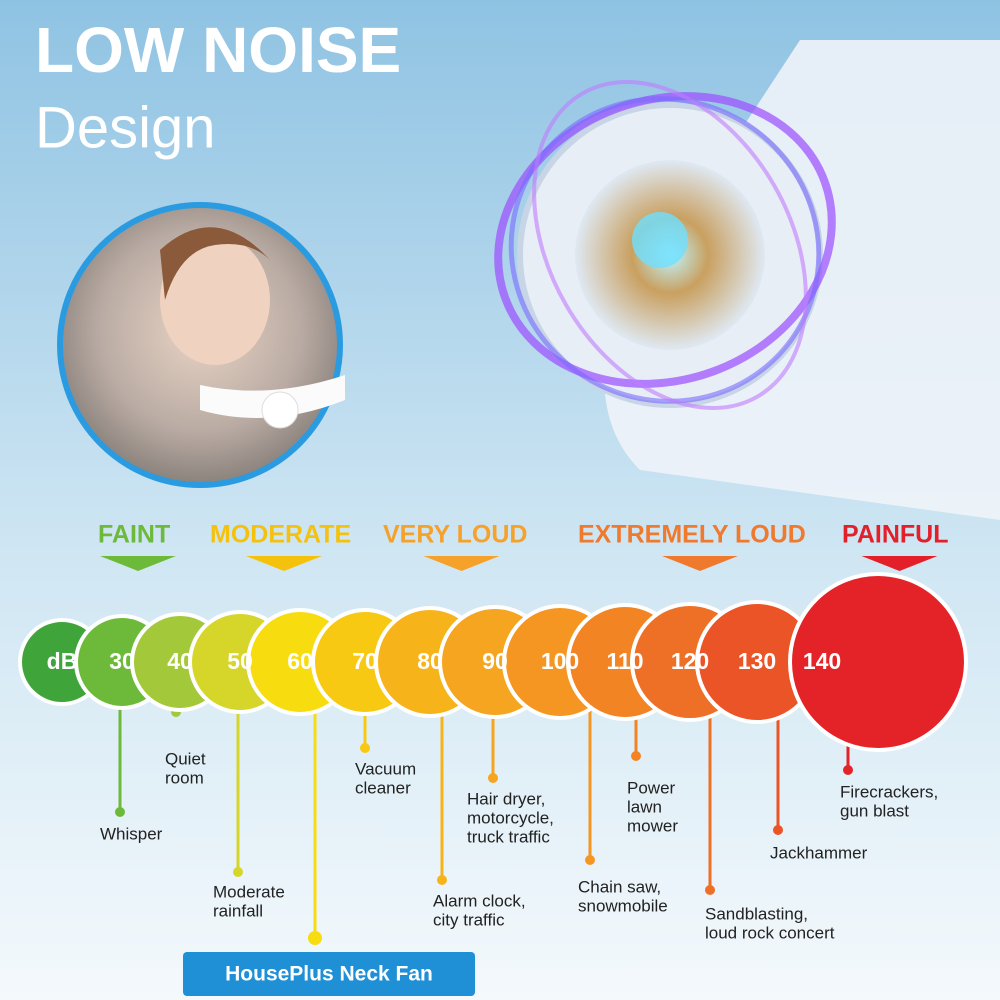 The width and height of the screenshot is (1000, 1000). I want to click on level-label: VERY LOUD, so click(455, 535).